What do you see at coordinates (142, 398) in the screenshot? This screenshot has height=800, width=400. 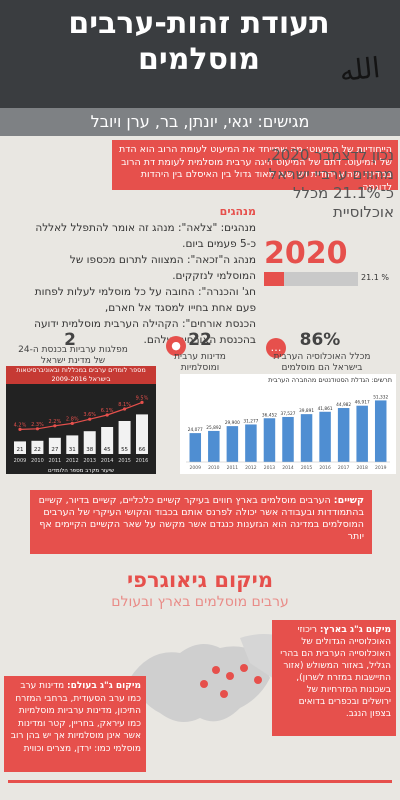 I see `rate-percent-label: 9.5%` at bounding box center [142, 398].